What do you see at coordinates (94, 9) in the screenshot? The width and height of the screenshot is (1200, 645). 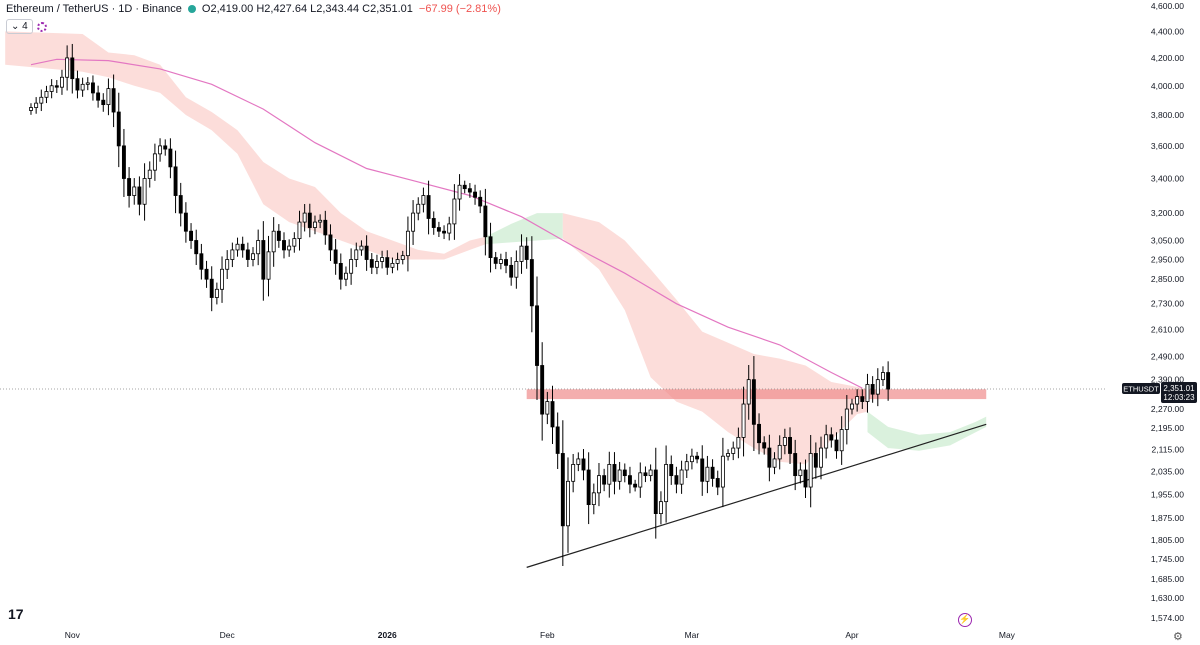 I see `symbol-label: Ethereum / TetherUS · 1D · Binance` at bounding box center [94, 9].